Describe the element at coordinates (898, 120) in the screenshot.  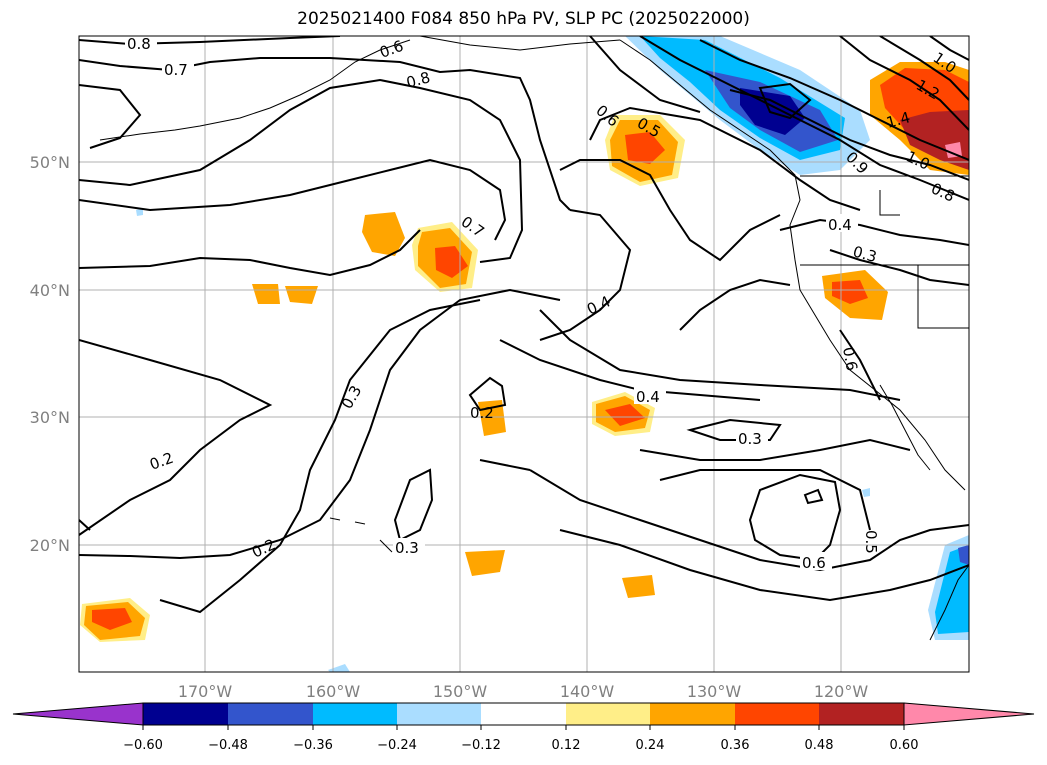
I see `contour-label: 1.4` at that location.